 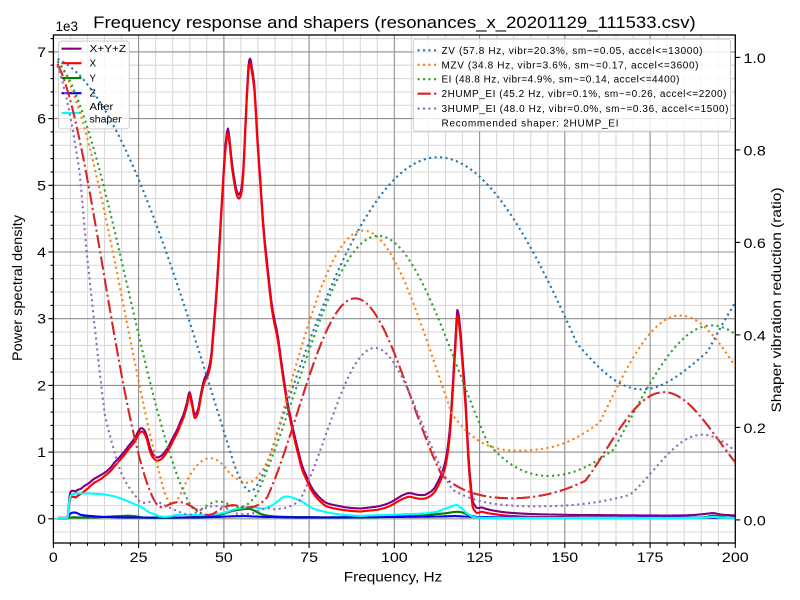 What do you see at coordinates (650, 557) in the screenshot?
I see `svg-text: 175` at bounding box center [650, 557].